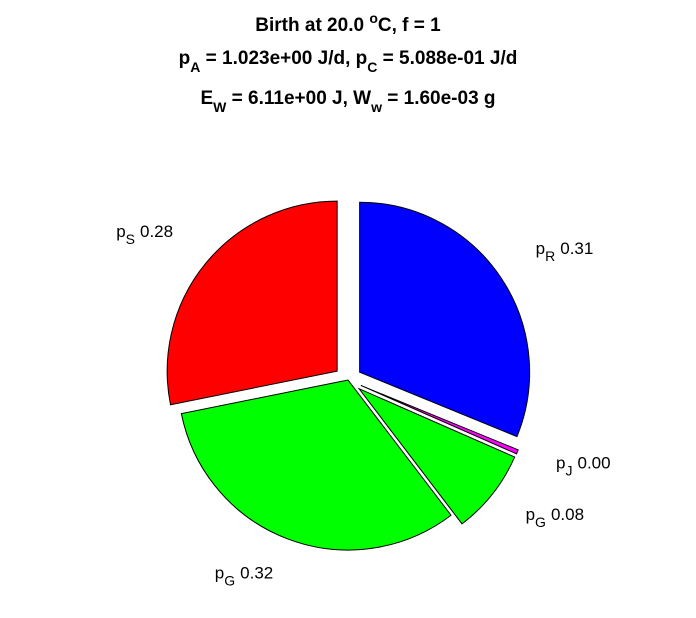 The width and height of the screenshot is (696, 618). What do you see at coordinates (312, 25) in the screenshot?
I see `title-text: Birth at 20.0` at bounding box center [312, 25].